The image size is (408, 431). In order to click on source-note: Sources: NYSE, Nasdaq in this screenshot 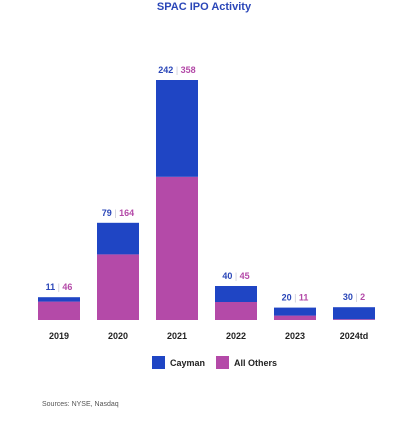, I will do `click(80, 404)`.